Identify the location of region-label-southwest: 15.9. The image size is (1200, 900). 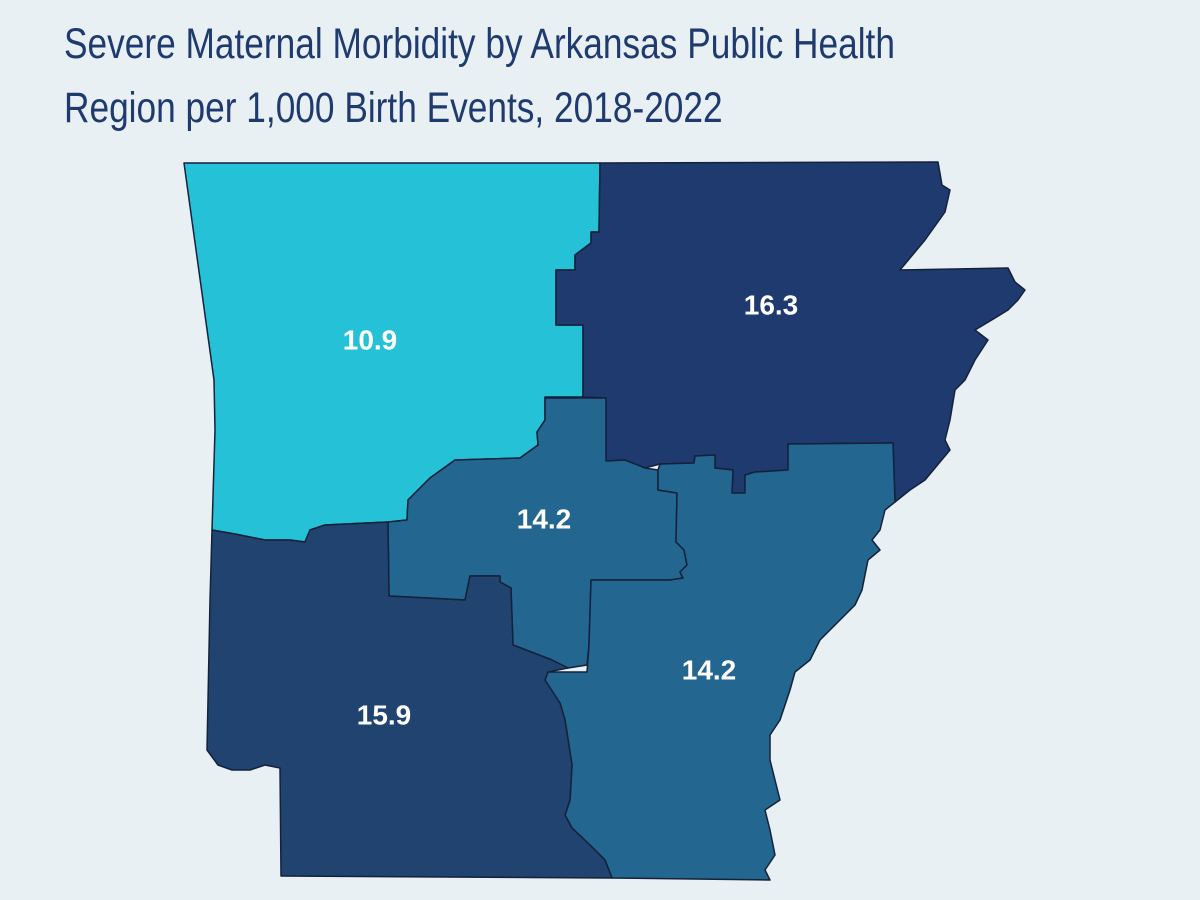
(384, 714).